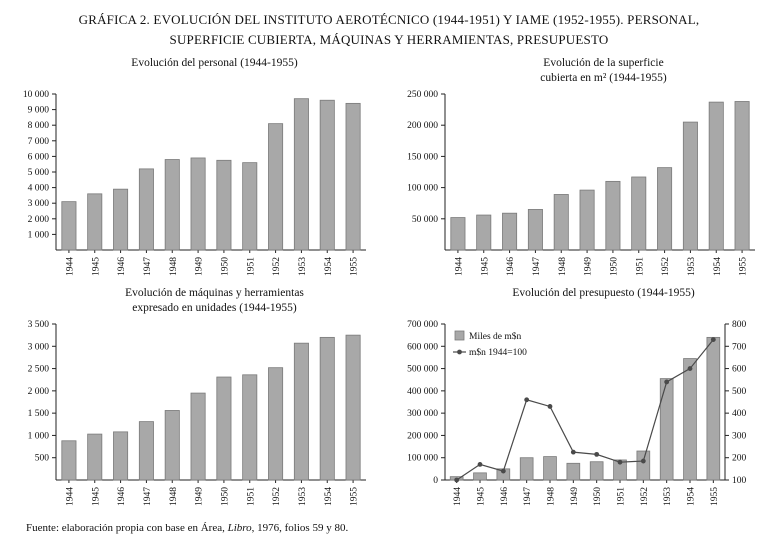  I want to click on bar-1949, so click(198, 204).